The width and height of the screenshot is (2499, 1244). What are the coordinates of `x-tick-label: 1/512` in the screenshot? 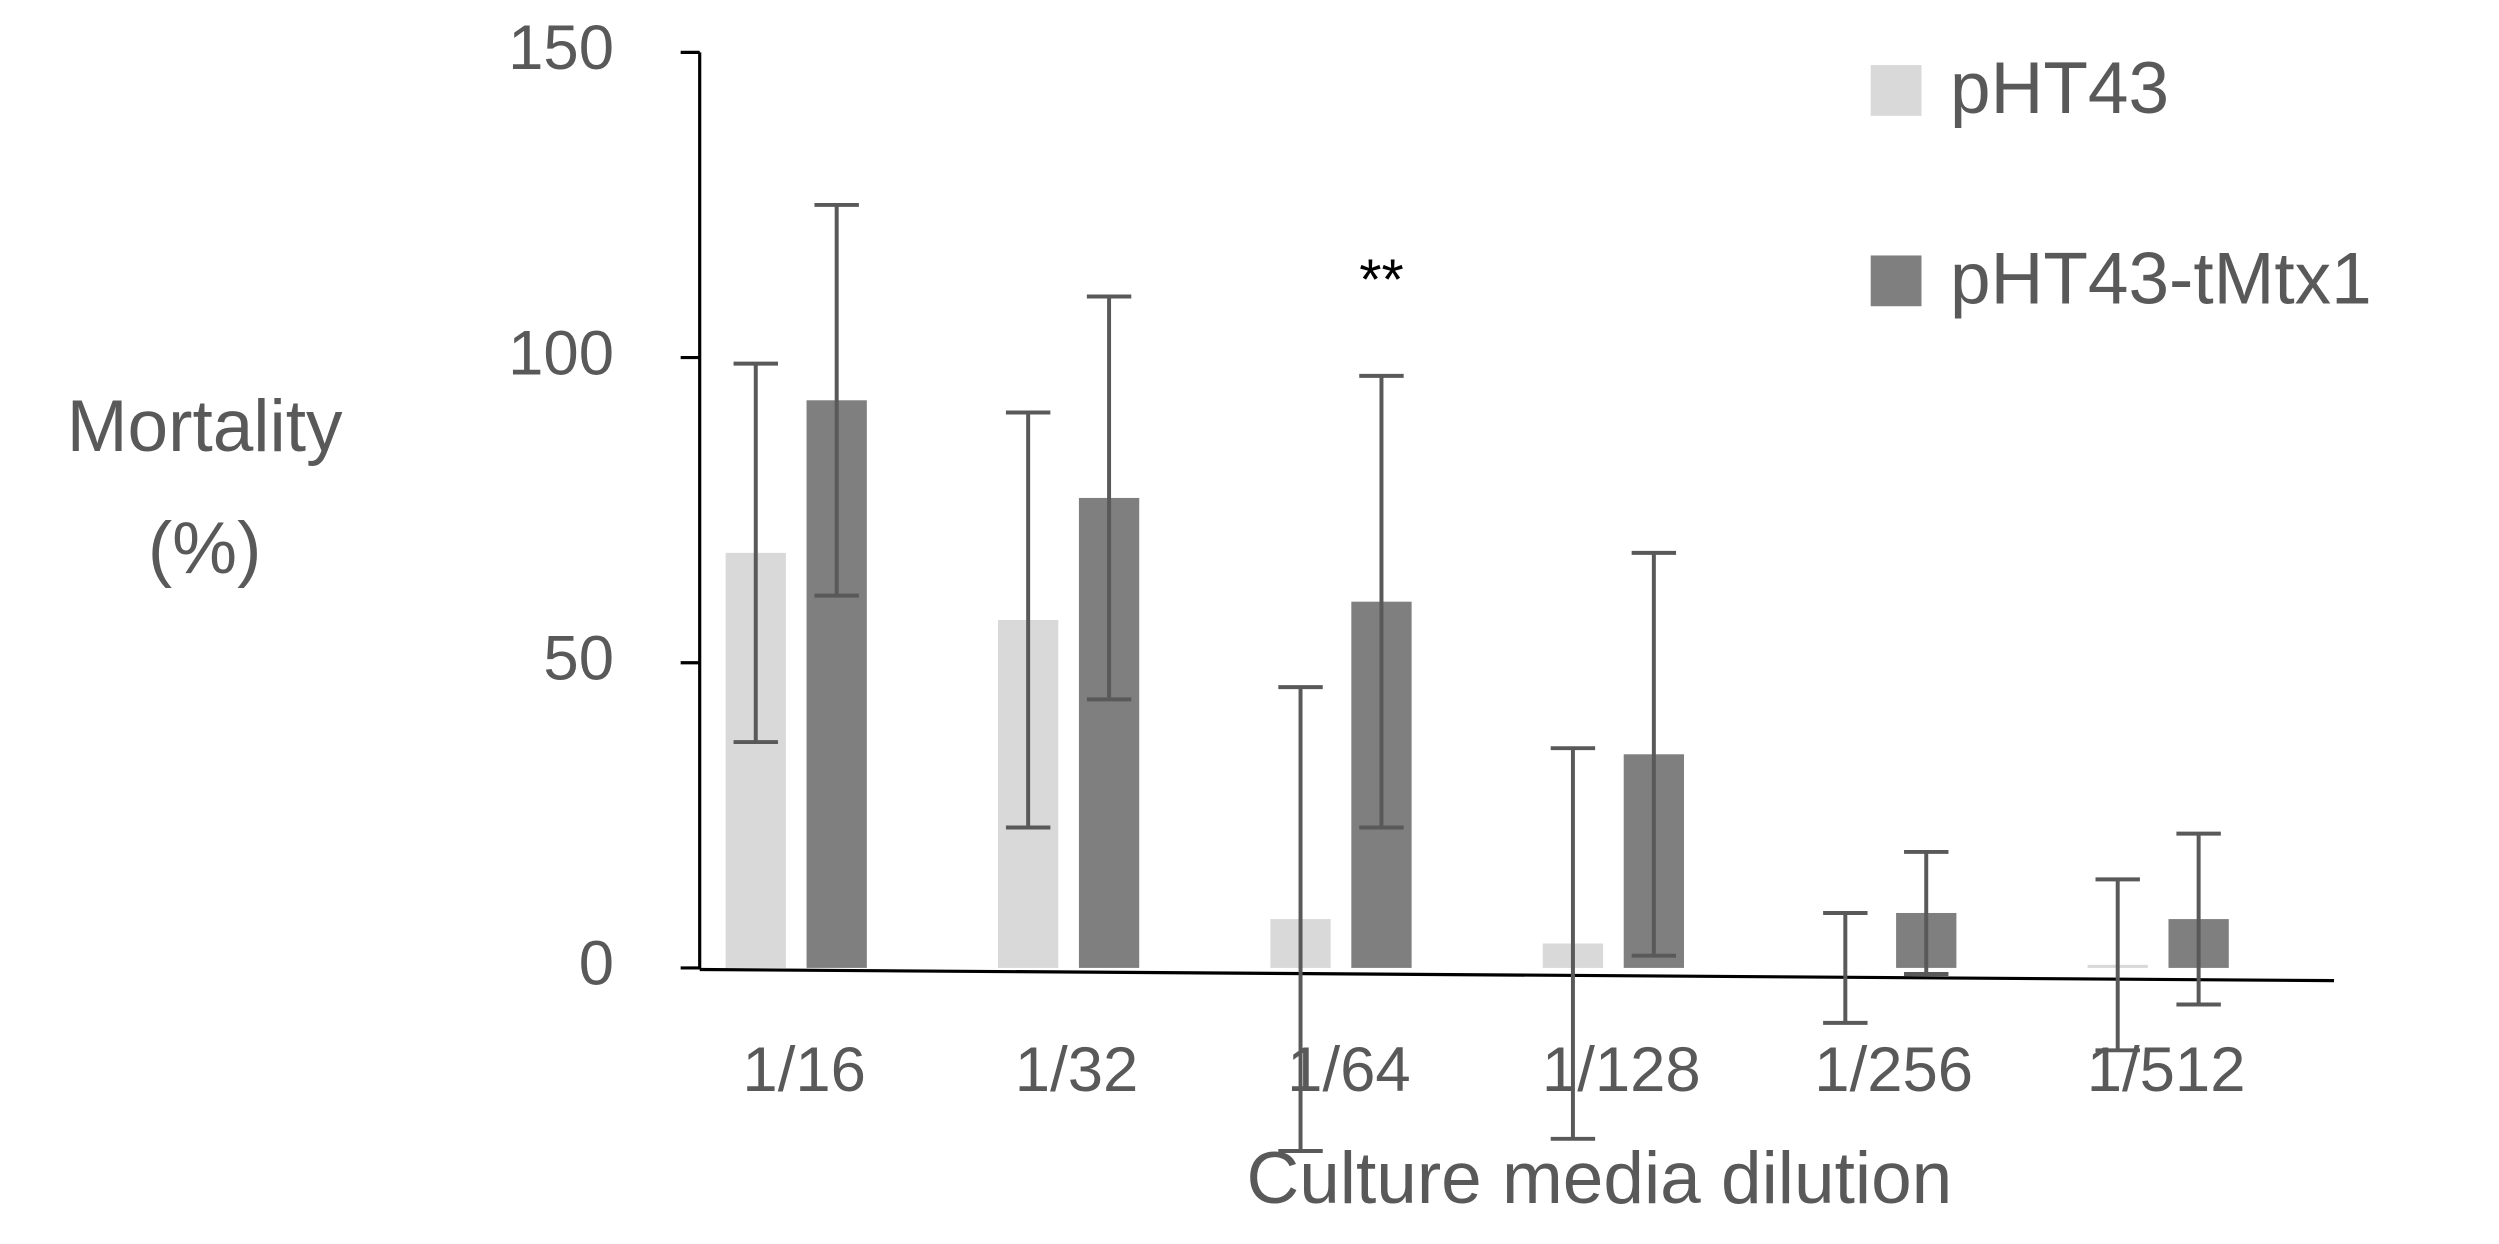 It's located at (2166, 1070).